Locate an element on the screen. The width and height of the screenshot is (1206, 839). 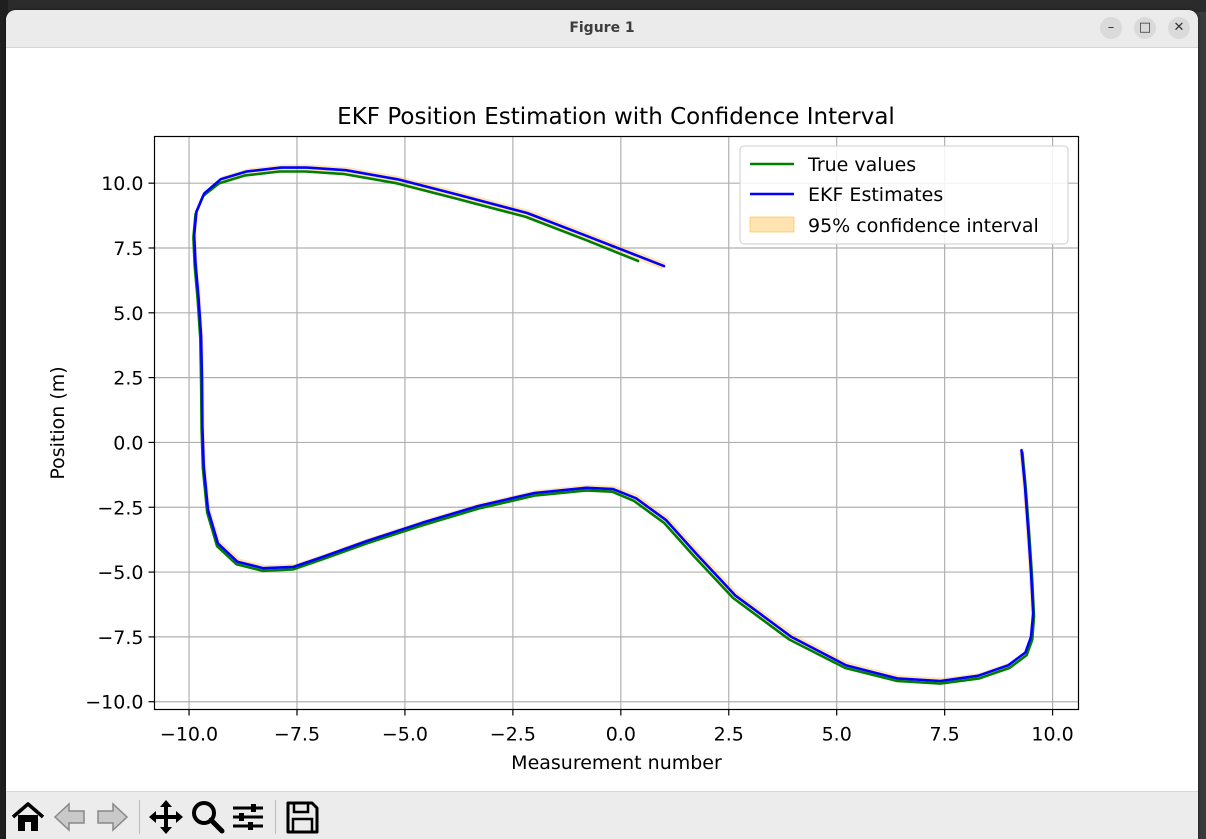
y-tick-label: 10.0 is located at coordinates (122, 184).